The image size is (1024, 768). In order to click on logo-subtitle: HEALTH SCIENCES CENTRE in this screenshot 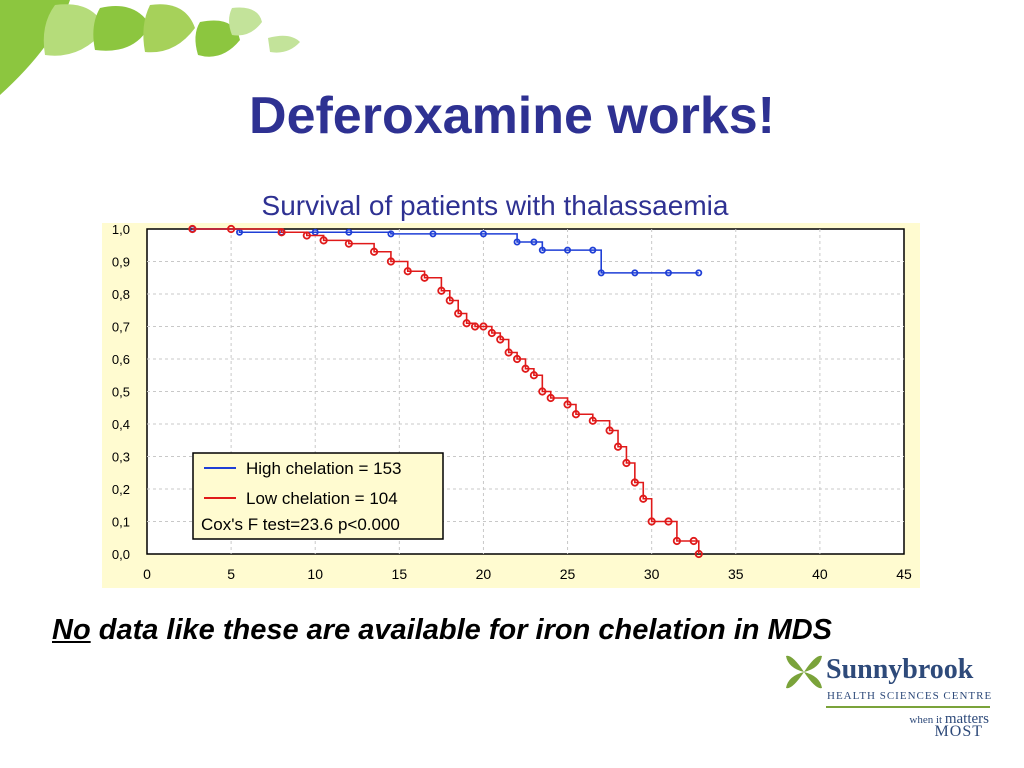, I will do `click(910, 696)`.